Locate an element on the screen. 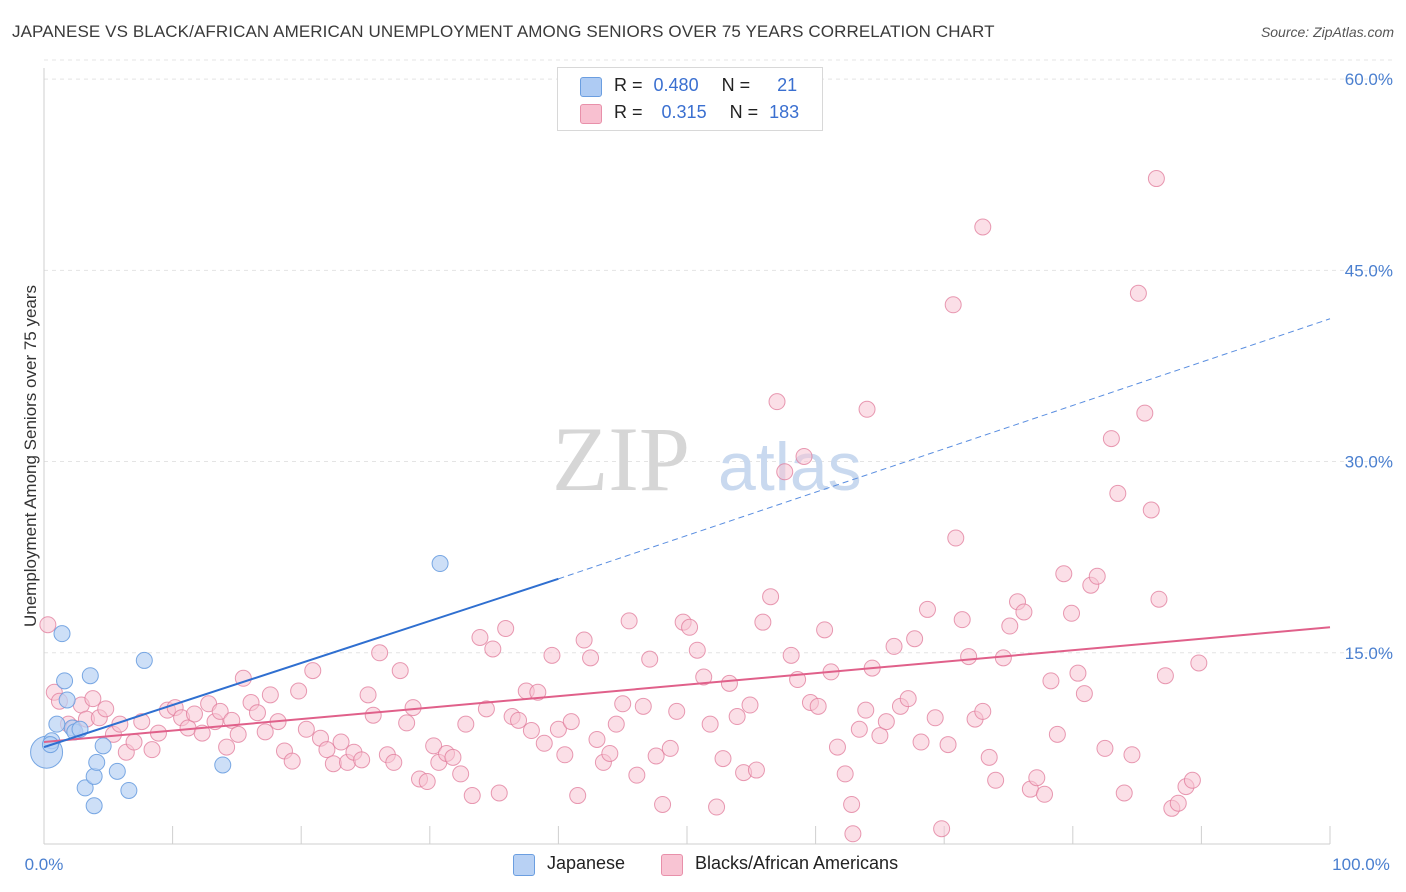 The image size is (1406, 892). bottom-legend-swatch-black is located at coordinates (672, 865).